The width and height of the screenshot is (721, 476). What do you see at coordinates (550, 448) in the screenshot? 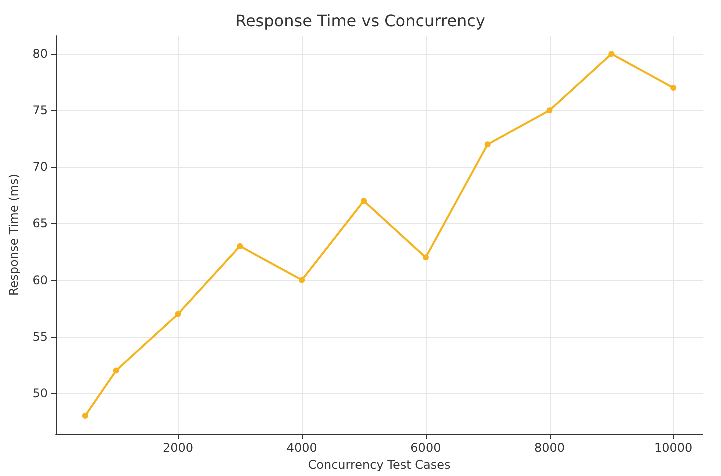
I see `x-tick-label: 8000` at bounding box center [550, 448].